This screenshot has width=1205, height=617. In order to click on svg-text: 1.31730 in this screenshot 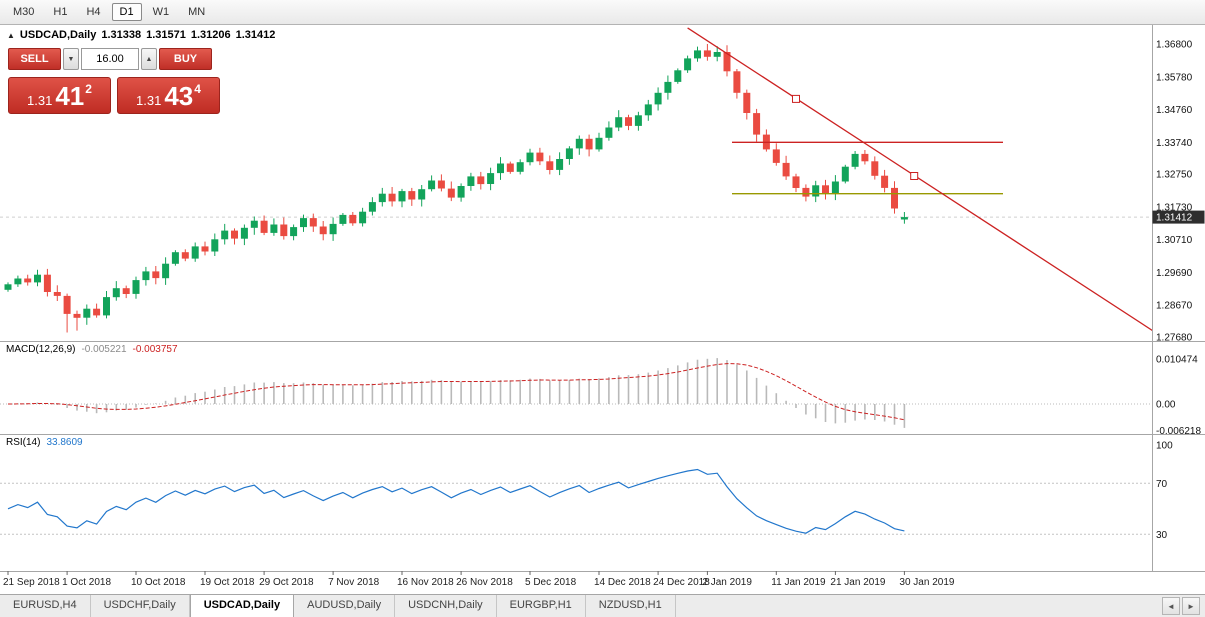, I will do `click(1174, 207)`.